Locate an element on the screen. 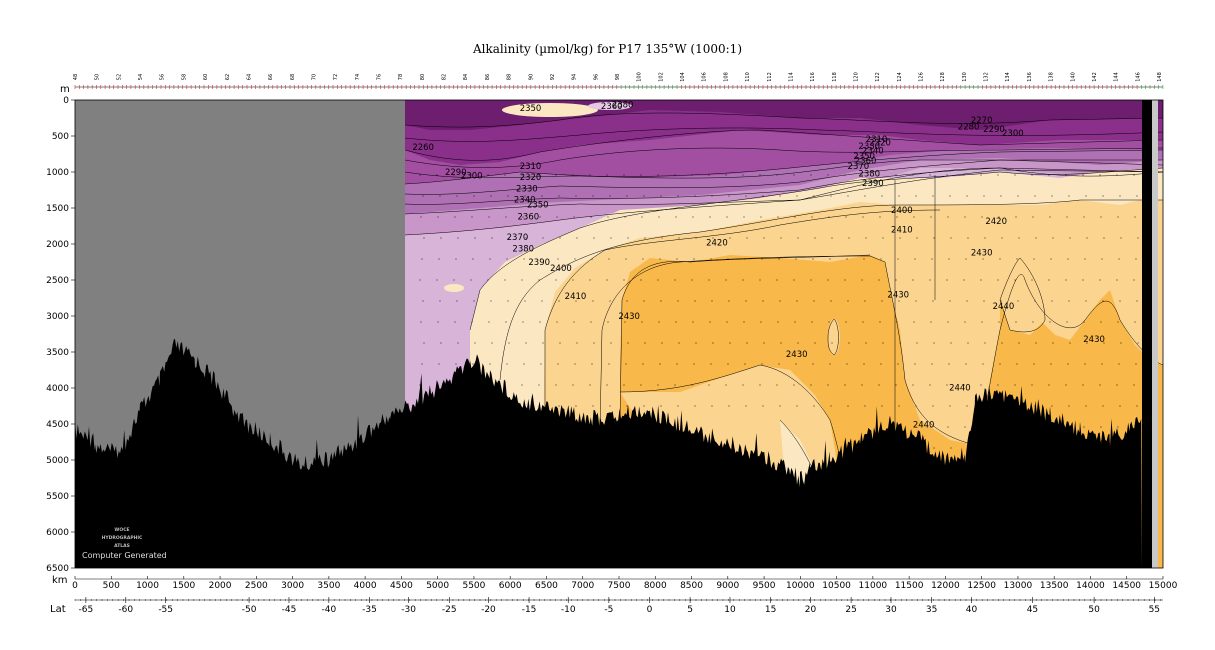 The width and height of the screenshot is (1215, 650). lat-tick-label: 10 is located at coordinates (730, 610).